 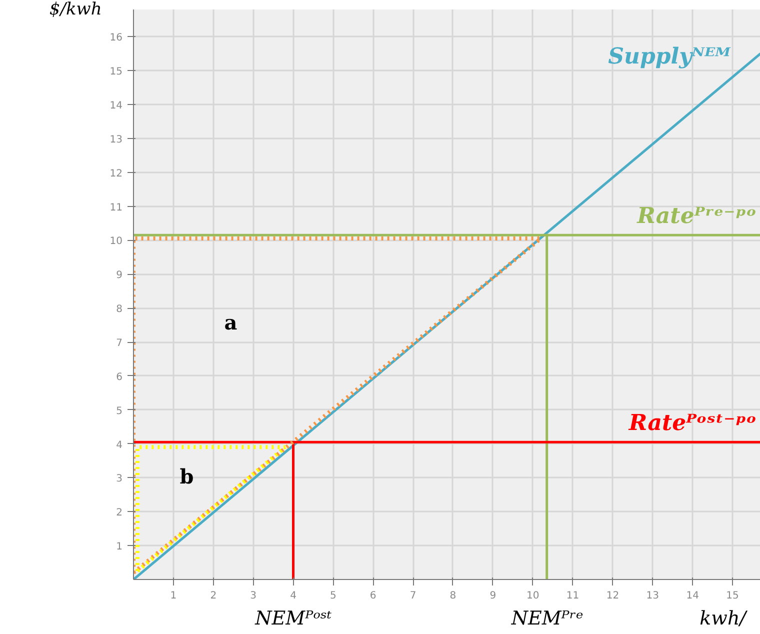 What do you see at coordinates (293, 619) in the screenshot?
I see `text: NEMᴾᵒˢᵗ` at bounding box center [293, 619].